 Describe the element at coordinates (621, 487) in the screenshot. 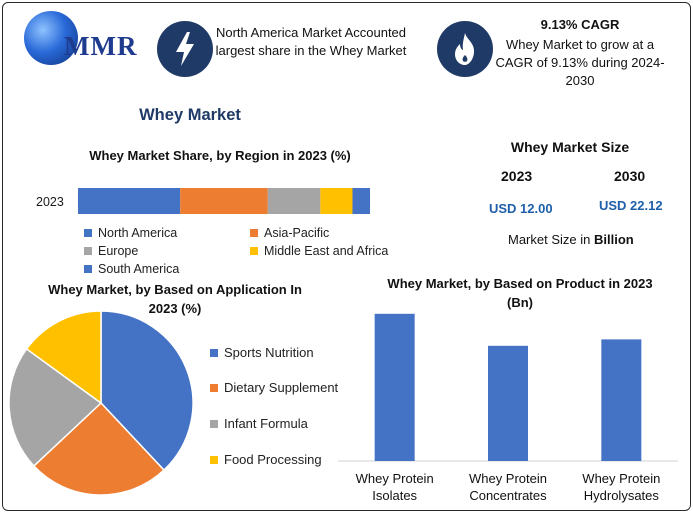

I see `product-tick-label-whey-protein-hydrolysates: Whey Protein Hydrolysates` at that location.